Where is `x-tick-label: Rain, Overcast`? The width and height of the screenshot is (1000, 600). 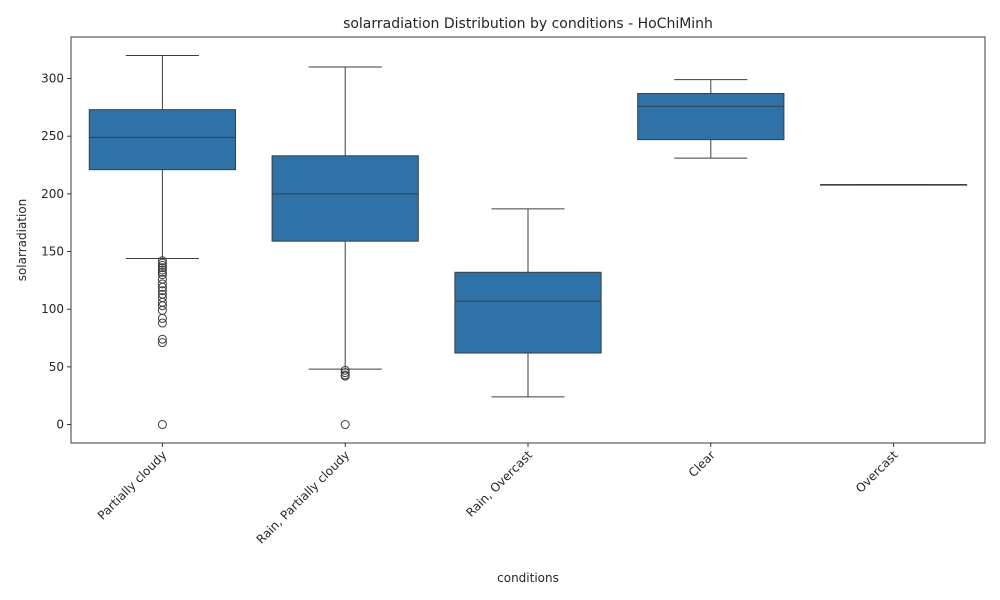 x-tick-label: Rain, Overcast is located at coordinates (499, 484).